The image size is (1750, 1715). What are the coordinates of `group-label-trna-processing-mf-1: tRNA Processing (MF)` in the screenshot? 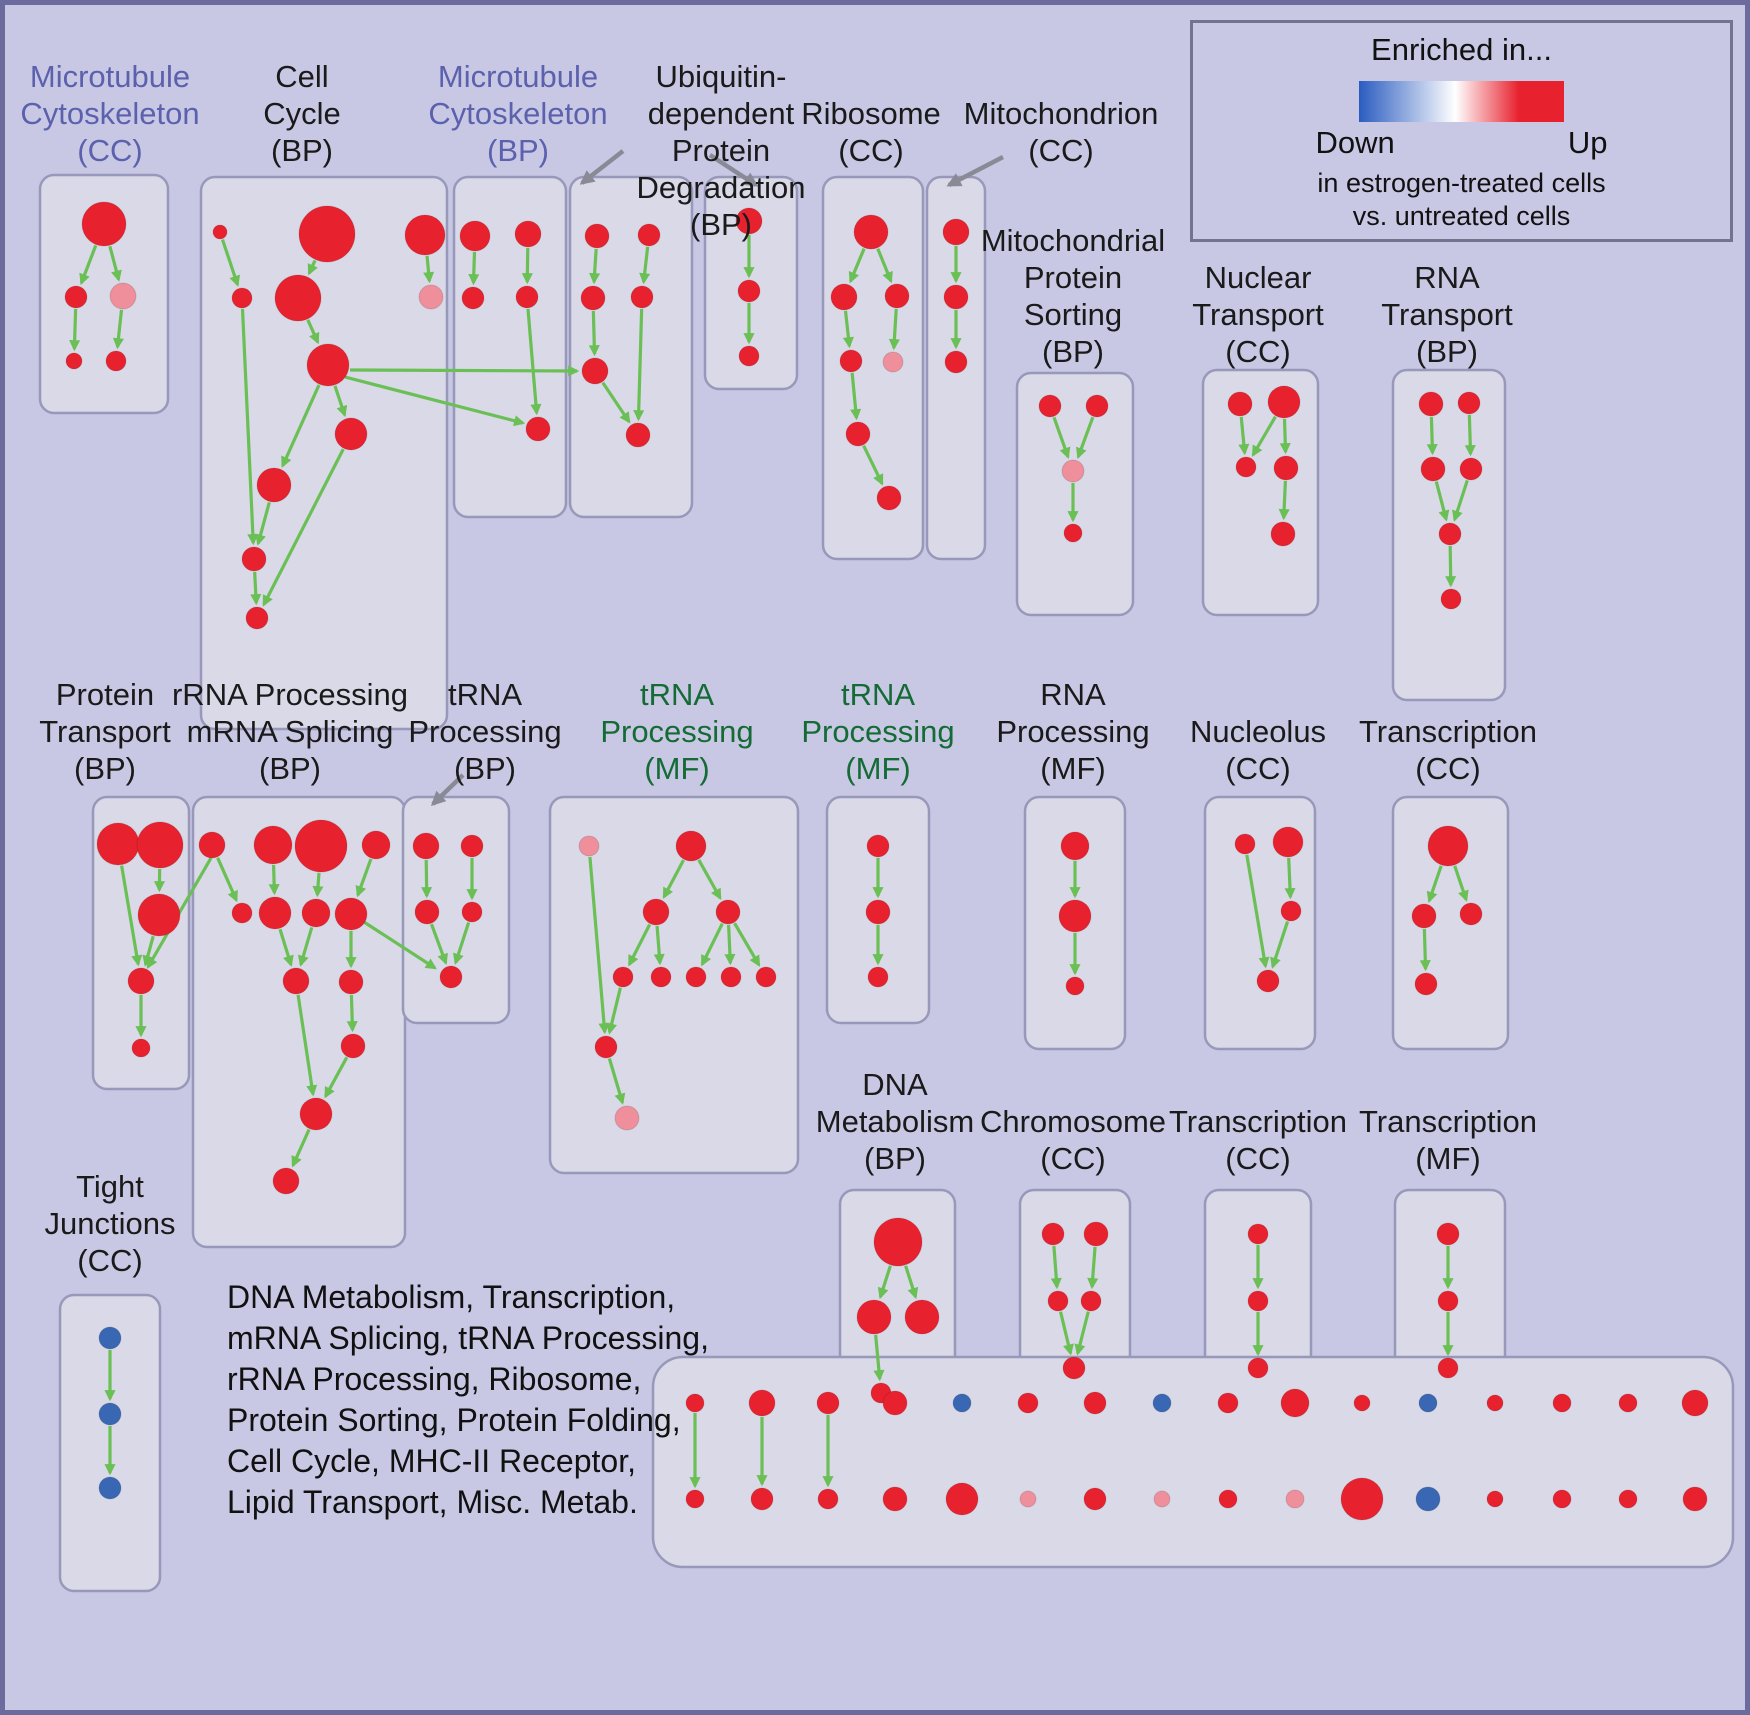 It's located at (676, 731).